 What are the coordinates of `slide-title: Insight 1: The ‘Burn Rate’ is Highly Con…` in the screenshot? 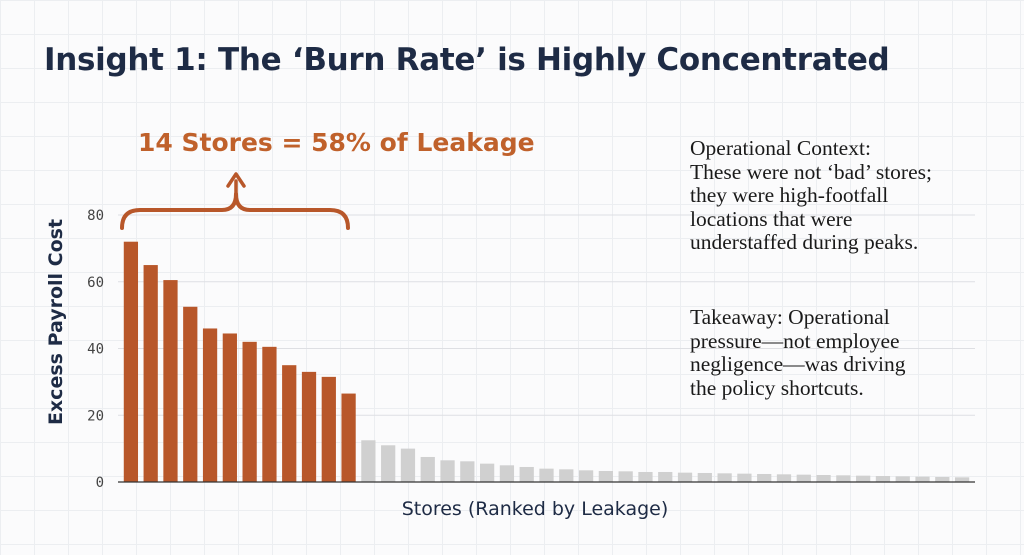 It's located at (467, 60).